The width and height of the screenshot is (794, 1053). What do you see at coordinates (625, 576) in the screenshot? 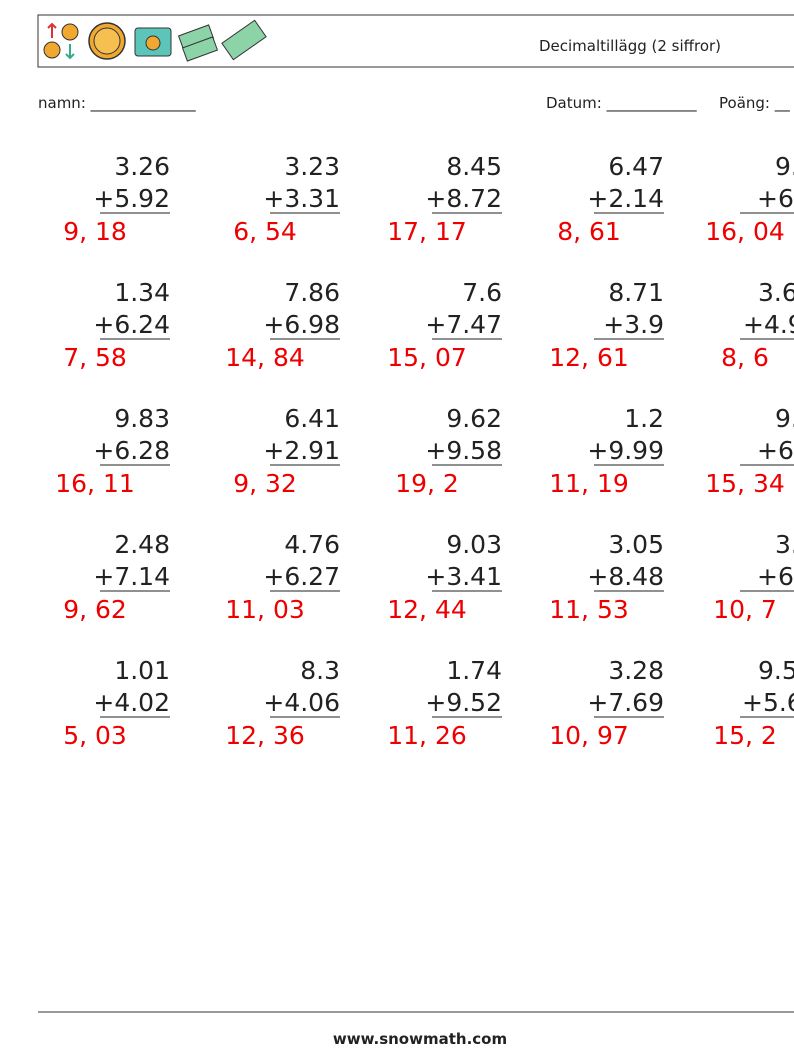
I see `addend: +8.48` at bounding box center [625, 576].